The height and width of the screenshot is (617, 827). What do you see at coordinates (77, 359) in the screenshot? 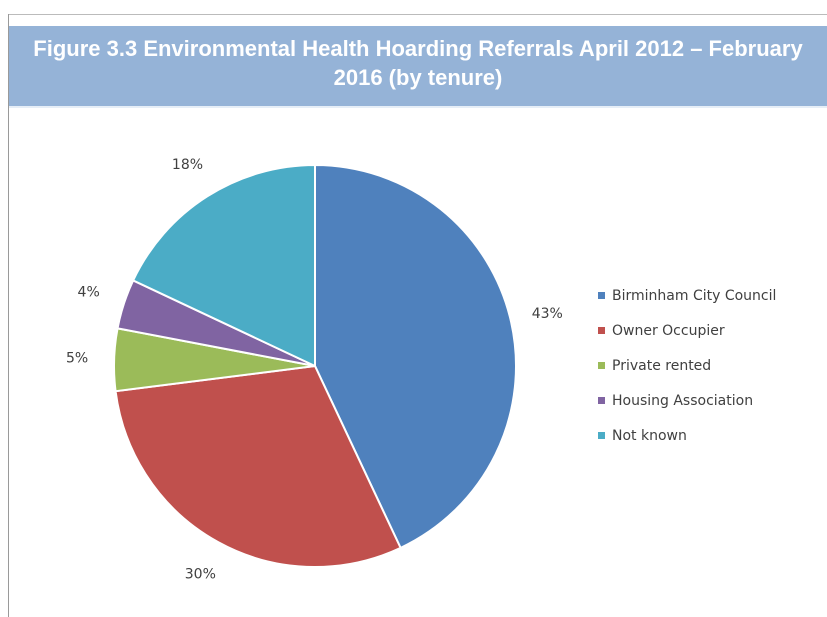
I see `data-label: 5%` at bounding box center [77, 359].